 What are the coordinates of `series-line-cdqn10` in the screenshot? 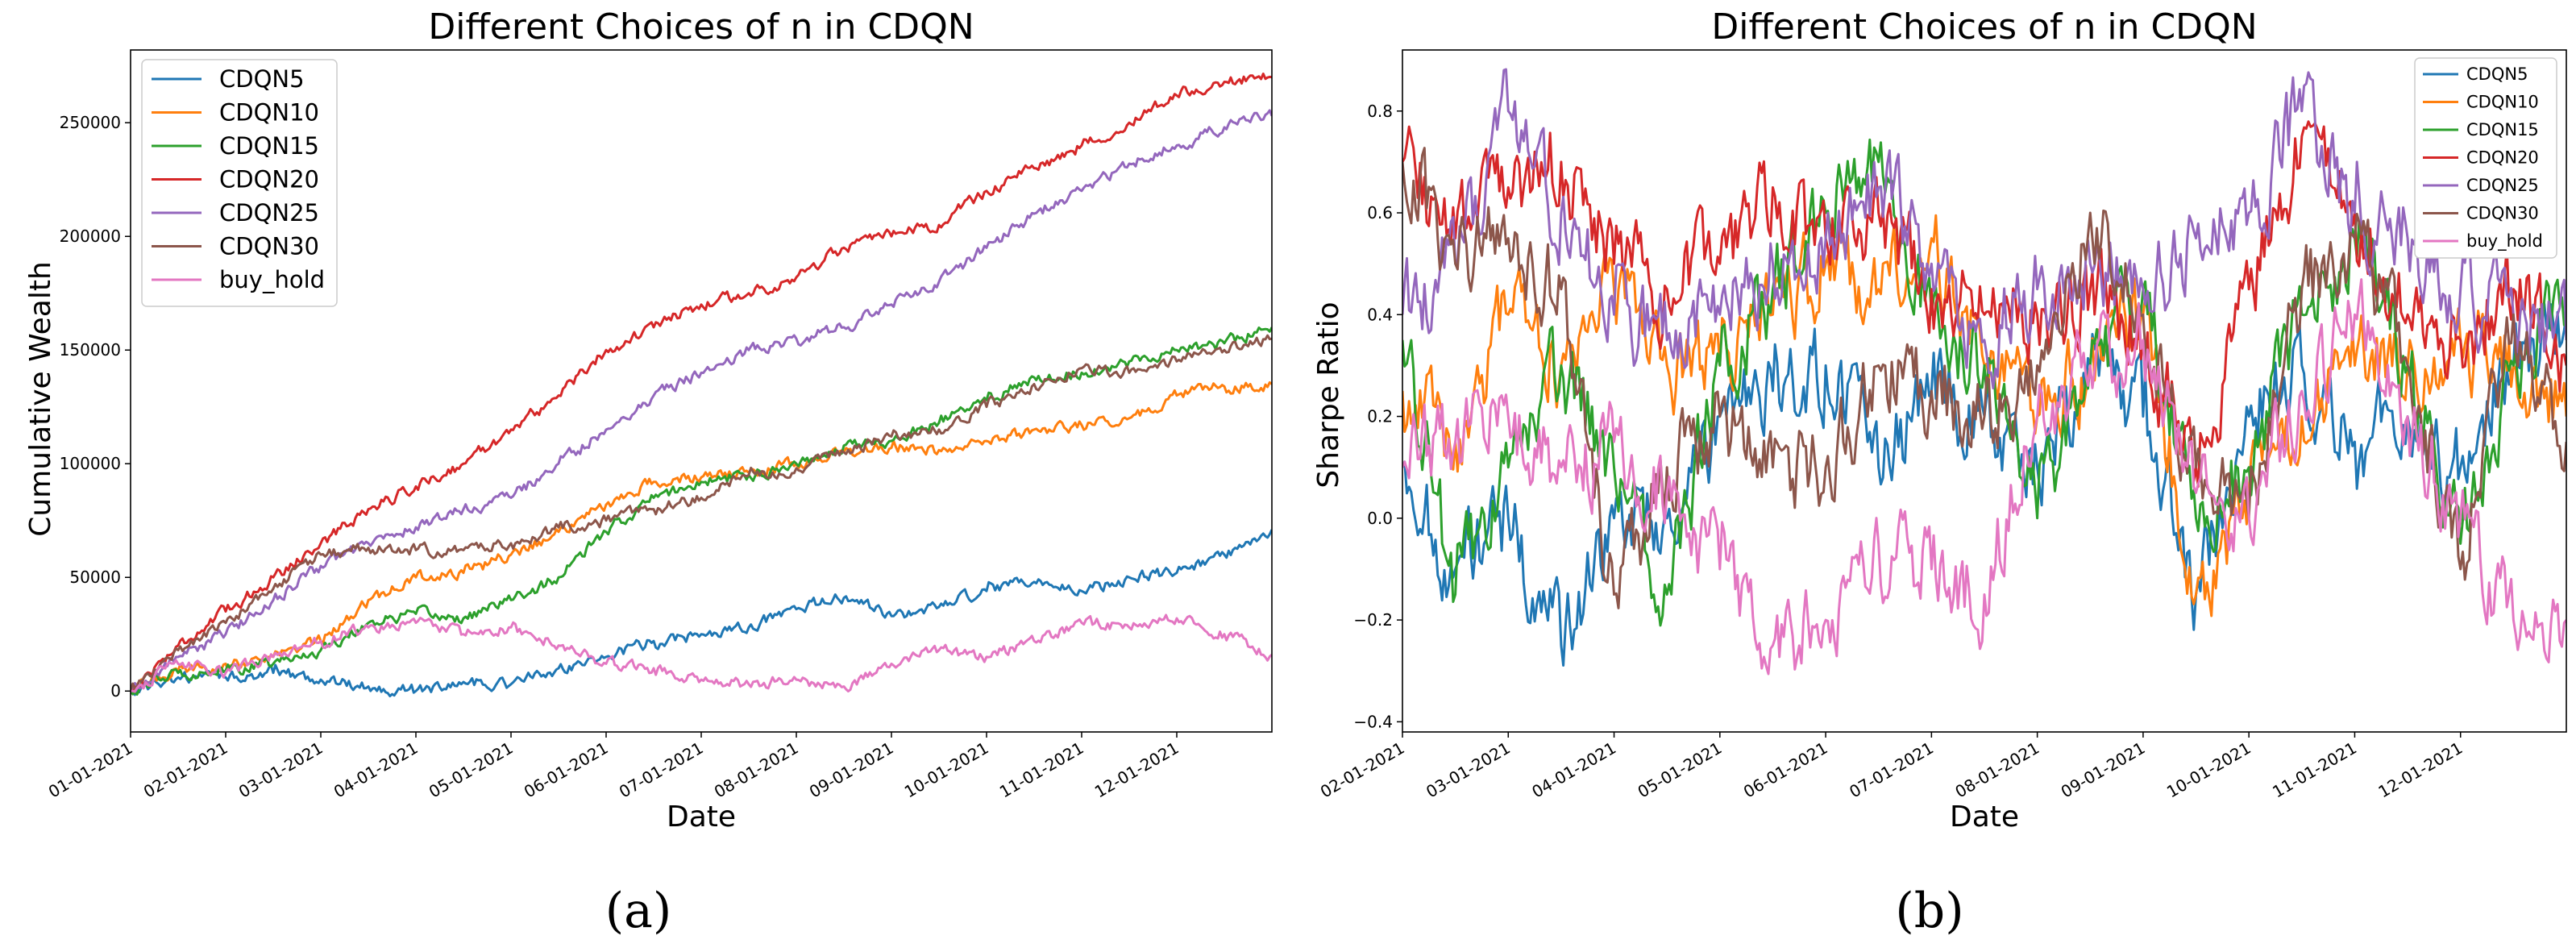 It's located at (701, 536).